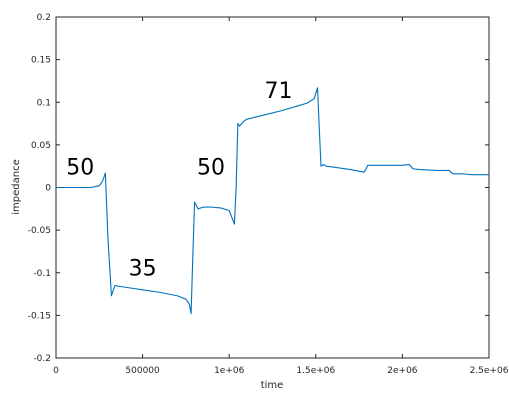  What do you see at coordinates (402, 371) in the screenshot?
I see `x-tick-label: 2e+06` at bounding box center [402, 371].